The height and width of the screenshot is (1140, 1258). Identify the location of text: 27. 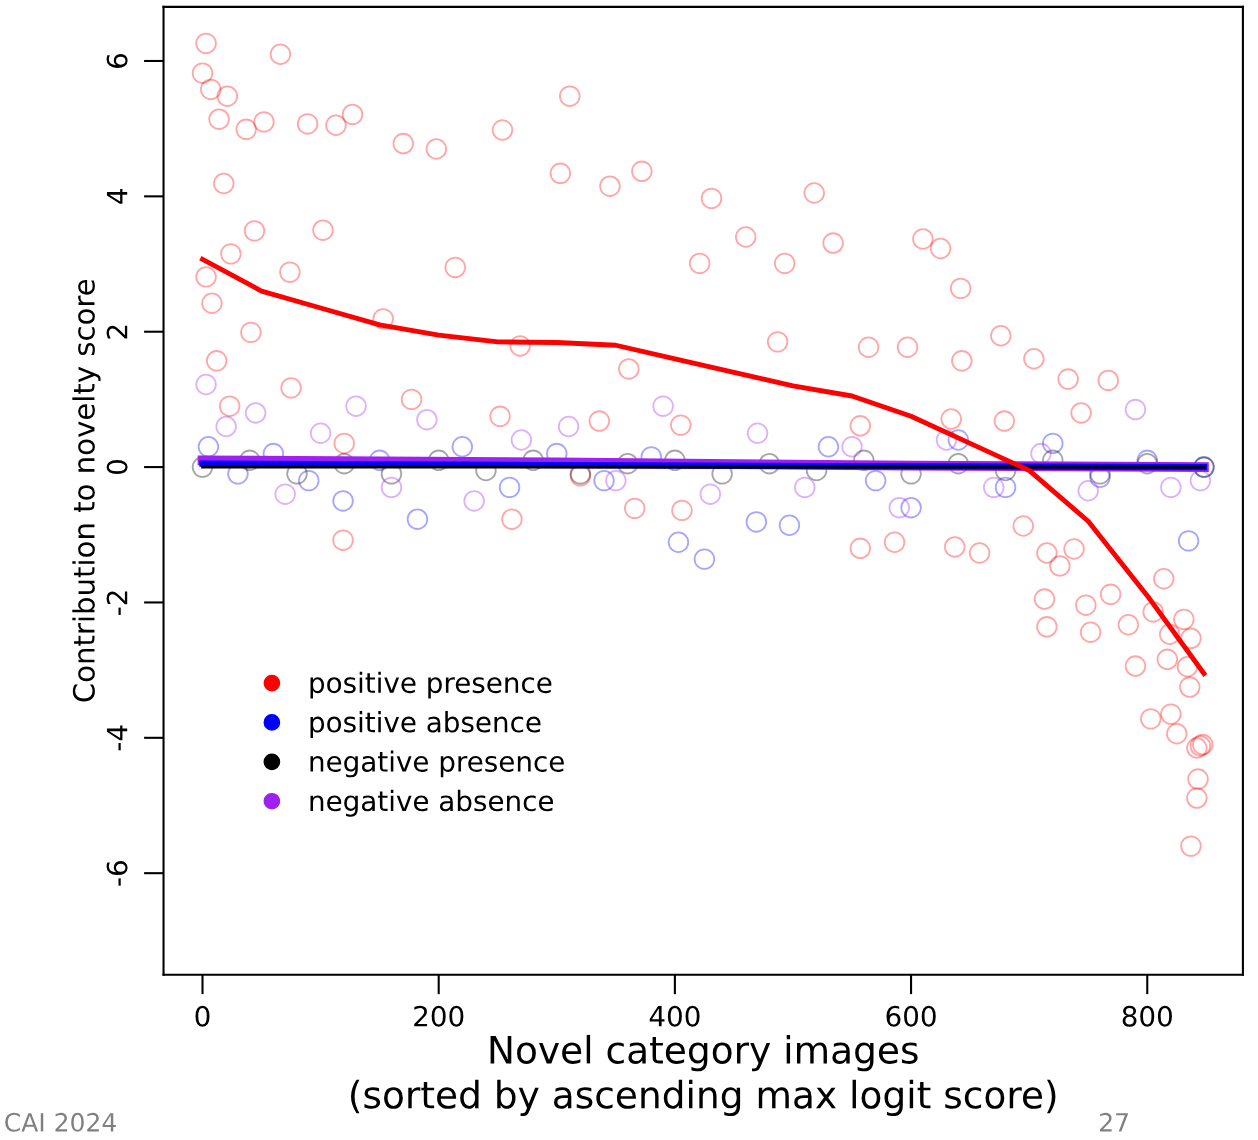
(1114, 1122).